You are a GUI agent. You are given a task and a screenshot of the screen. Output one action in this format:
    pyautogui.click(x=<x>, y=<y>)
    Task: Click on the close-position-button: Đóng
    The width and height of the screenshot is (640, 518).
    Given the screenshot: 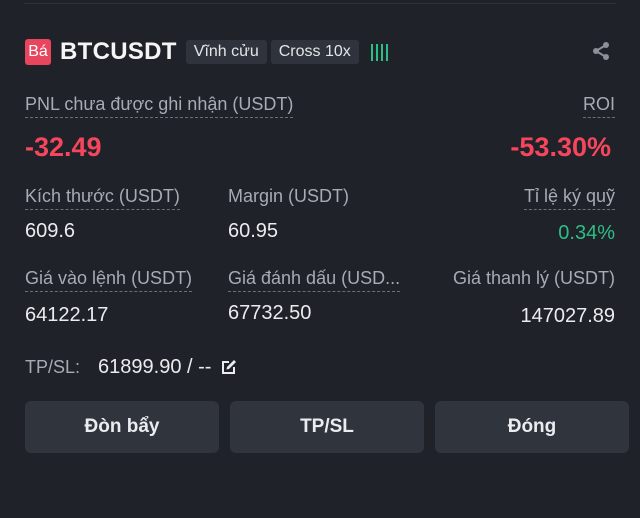 What is the action you would take?
    pyautogui.click(x=532, y=427)
    